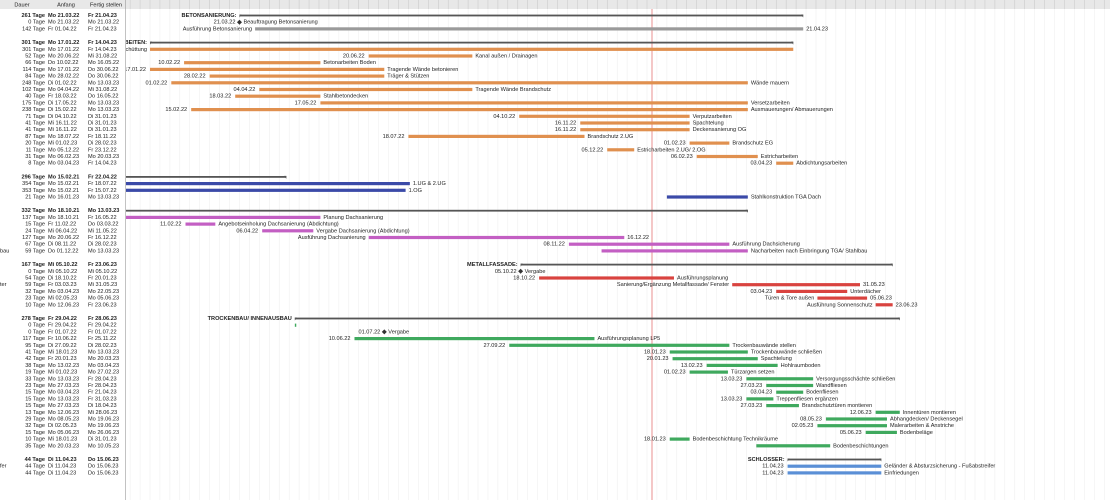 Image resolution: width=1110 pixels, height=500 pixels. What do you see at coordinates (712, 117) in the screenshot?
I see `task-label: Verputzarbeiten` at bounding box center [712, 117].